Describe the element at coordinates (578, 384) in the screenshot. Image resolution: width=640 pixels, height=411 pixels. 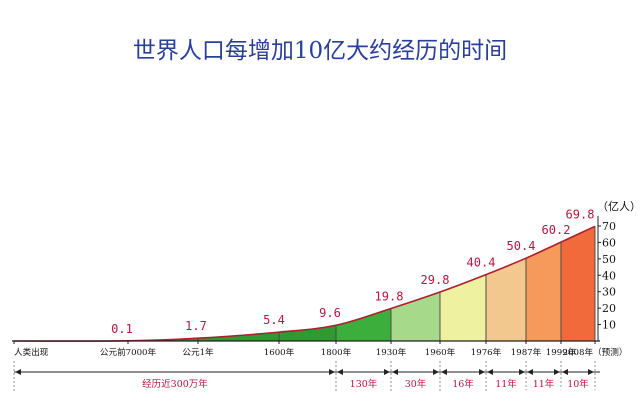
I see `span-label: 10年` at that location.